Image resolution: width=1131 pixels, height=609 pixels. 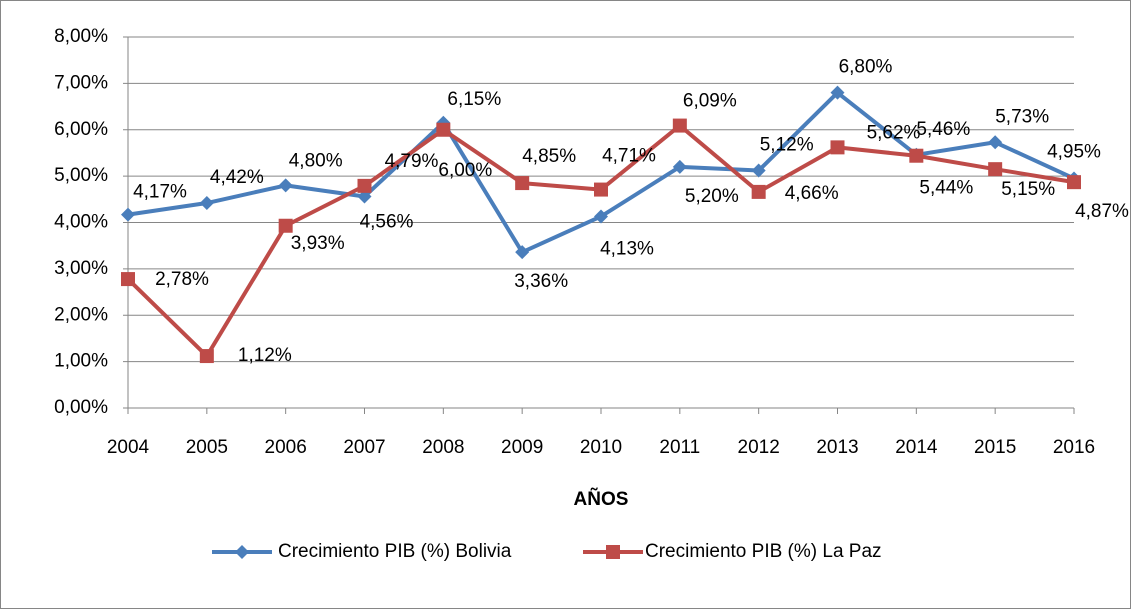 I want to click on data-label: 4,56%, so click(x=387, y=222).